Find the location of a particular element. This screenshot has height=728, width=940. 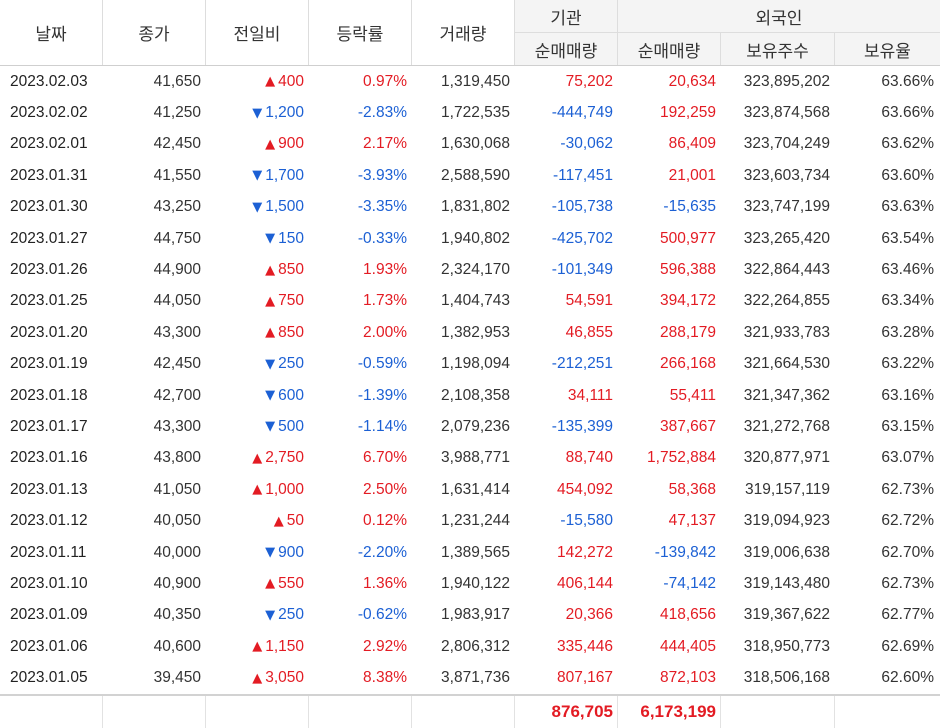

date-cell: 2023.01.09 is located at coordinates (49, 615).